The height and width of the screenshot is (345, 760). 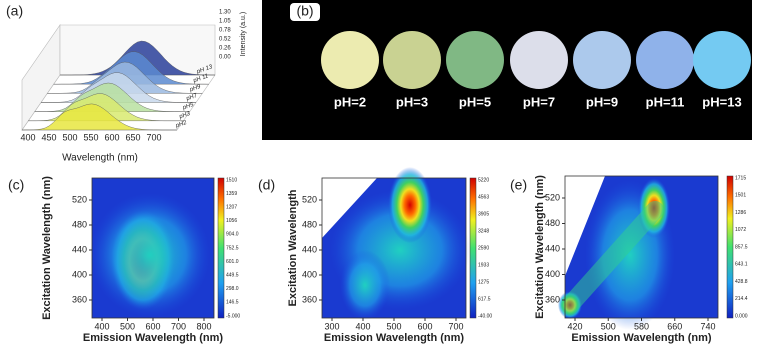 What do you see at coordinates (331, 326) in the screenshot?
I see `x-tick-label: 300` at bounding box center [331, 326].